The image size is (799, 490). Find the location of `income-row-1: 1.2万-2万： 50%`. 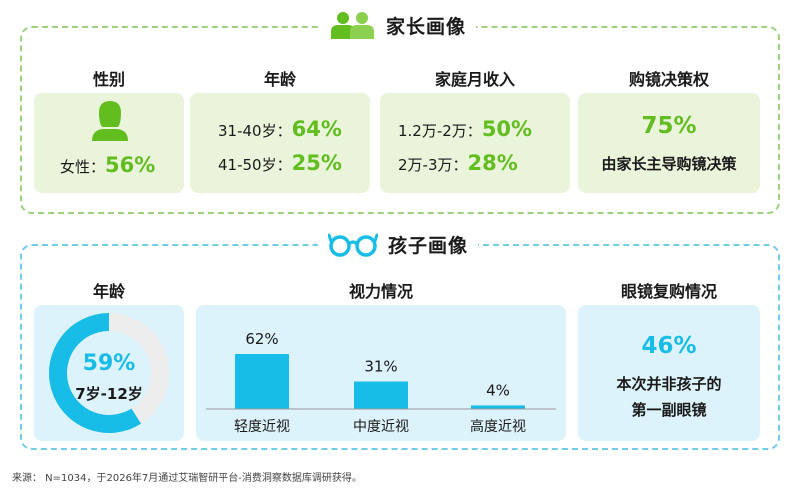

income-row-1: 1.2万-2万： 50% is located at coordinates (465, 129).